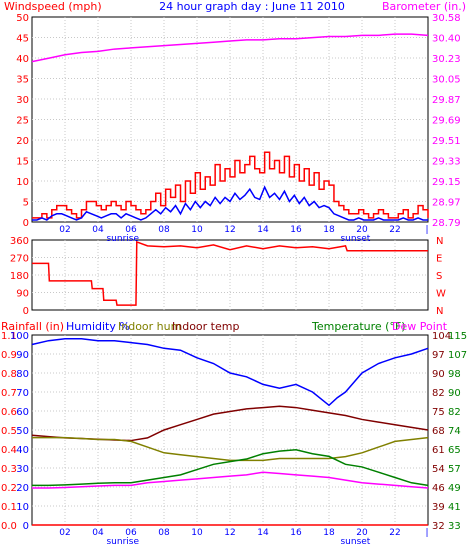 This screenshot has height=559, width=468. Describe the element at coordinates (454, 488) in the screenshot. I see `temperature-tick-label-2: 49` at that location.